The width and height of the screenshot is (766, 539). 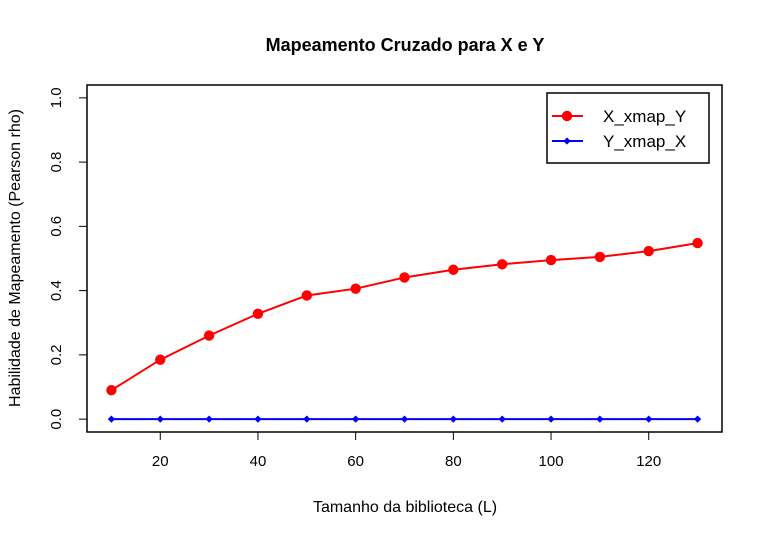 I want to click on legend-marker-X_xmap_Y, so click(x=567, y=116).